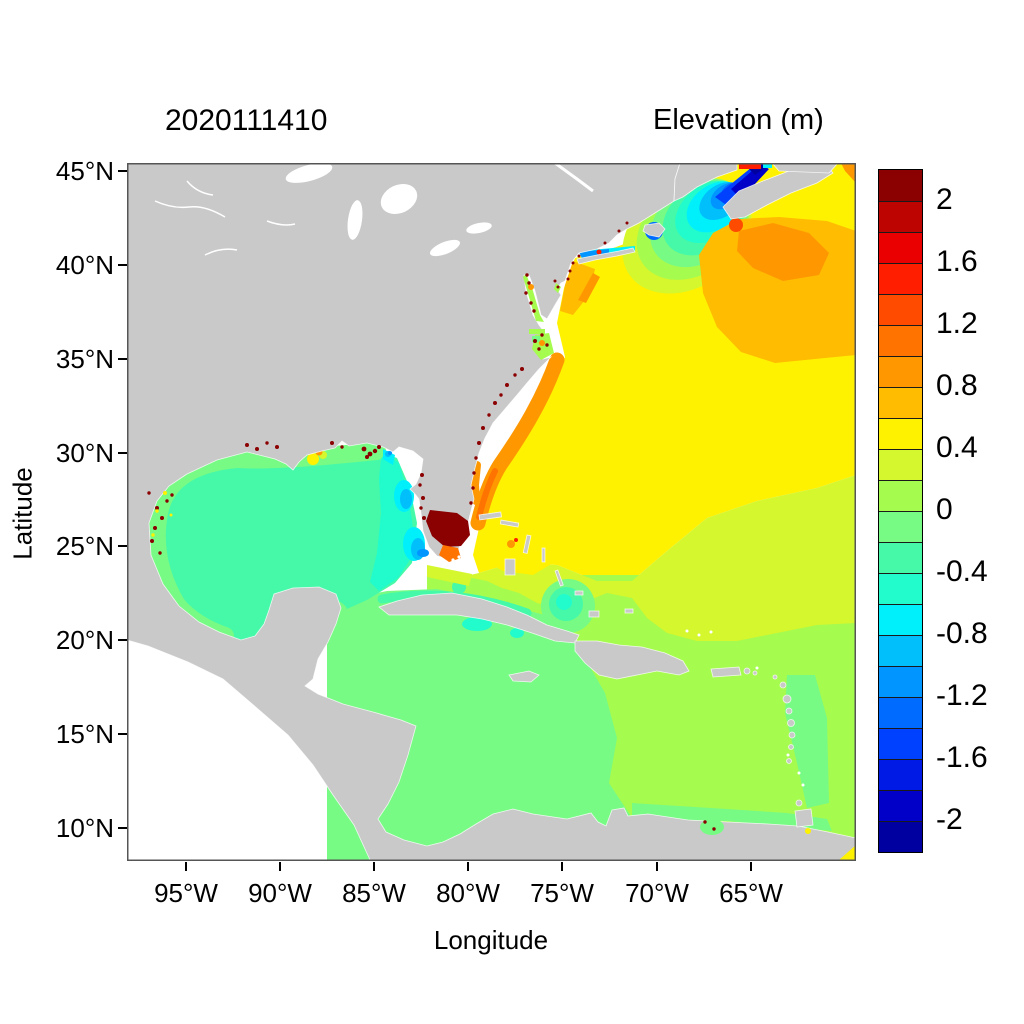 The width and height of the screenshot is (1024, 1024). What do you see at coordinates (606, 256) in the screenshot?
I see `long-island-land` at bounding box center [606, 256].